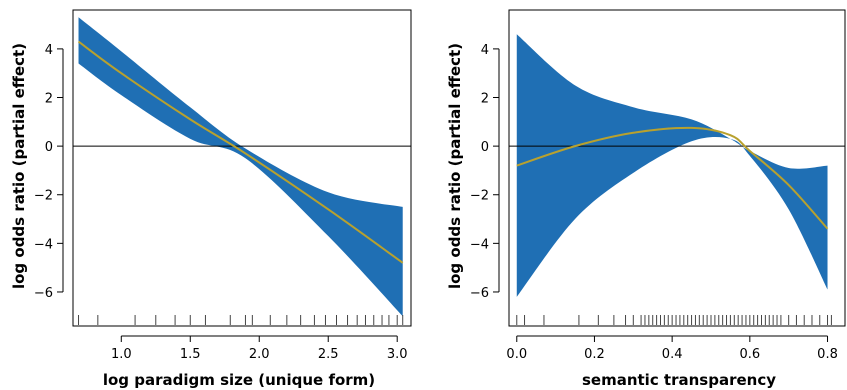 The height and width of the screenshot is (390, 847). Describe the element at coordinates (239, 380) in the screenshot. I see `x-axis-label: log paradigm size (unique form)` at that location.